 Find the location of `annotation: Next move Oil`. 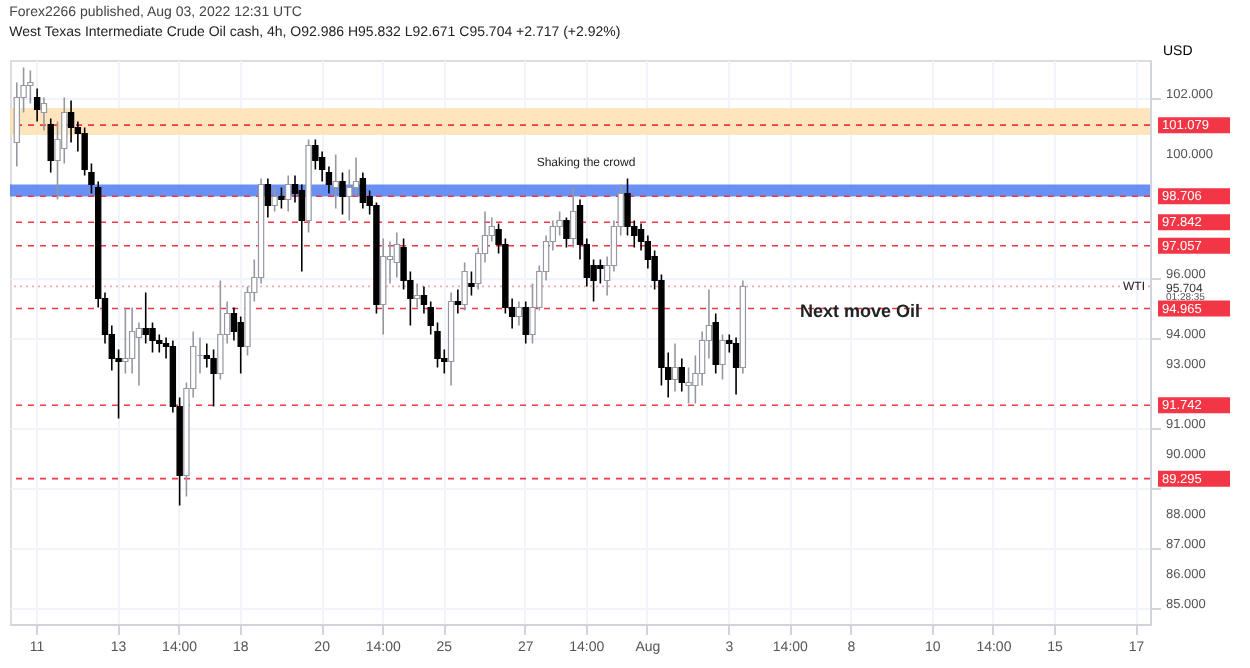

annotation: Next move Oil is located at coordinates (860, 310).